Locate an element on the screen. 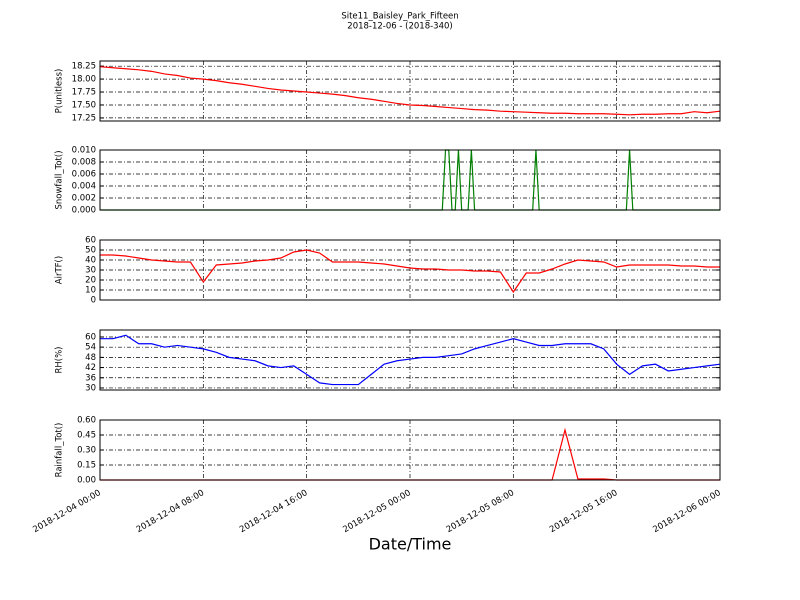 This screenshot has width=800, height=600. chart-title: Site11_Baisley_Park_Fifteen is located at coordinates (399, 17).